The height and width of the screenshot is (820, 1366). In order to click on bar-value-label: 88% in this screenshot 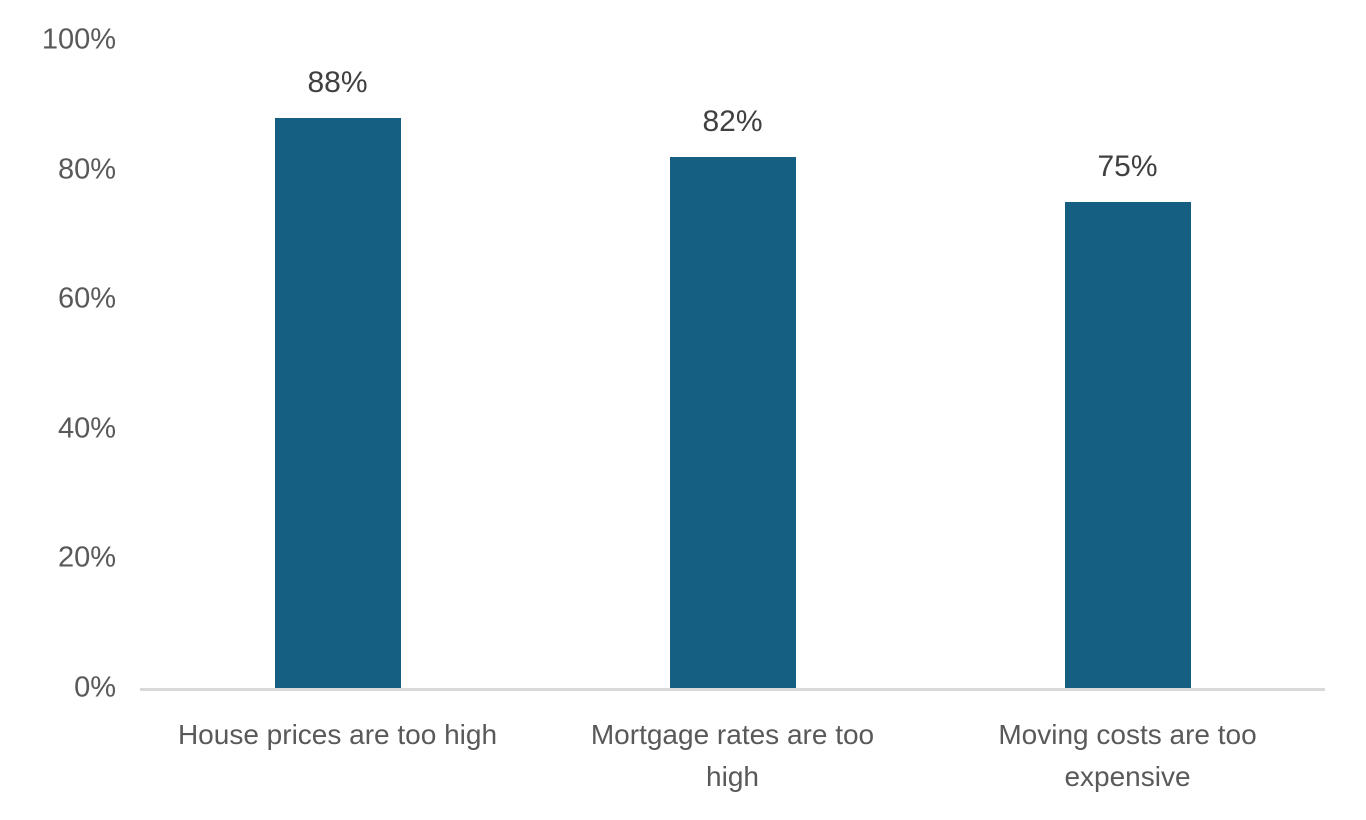, I will do `click(337, 82)`.